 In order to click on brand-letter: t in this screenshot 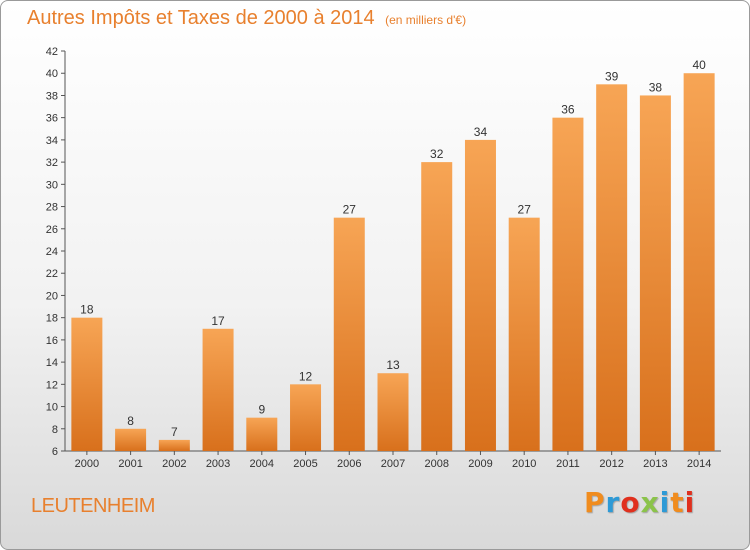, I will do `click(677, 502)`.